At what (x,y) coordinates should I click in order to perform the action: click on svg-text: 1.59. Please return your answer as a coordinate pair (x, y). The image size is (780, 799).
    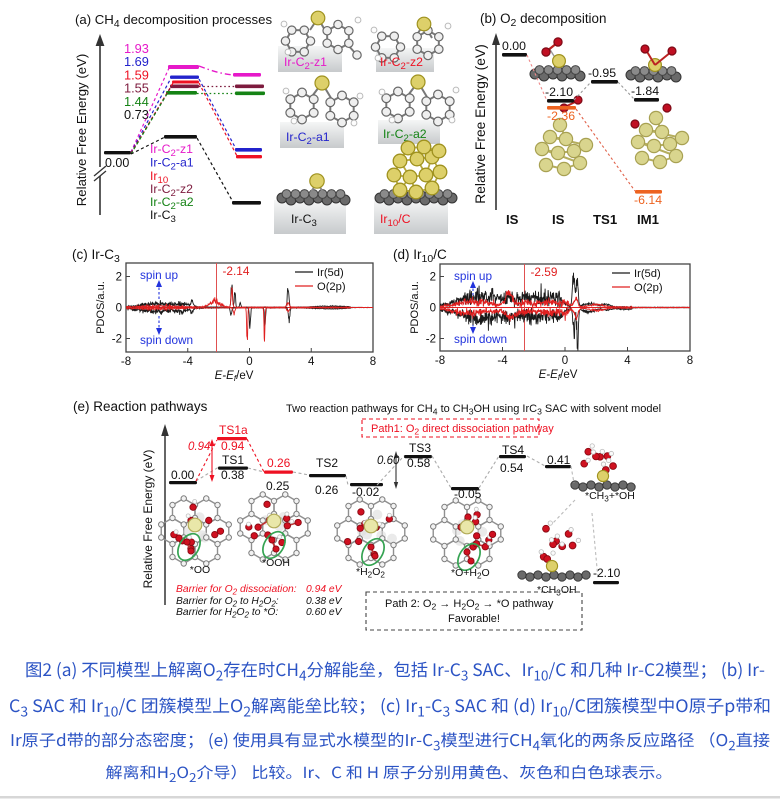
    Looking at the image, I should click on (136, 74).